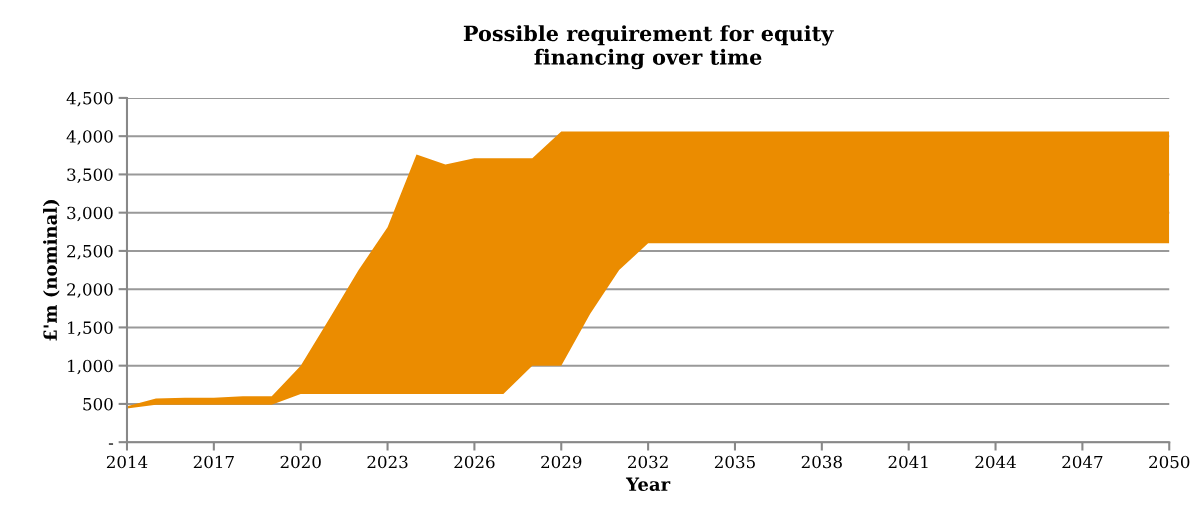 This screenshot has width=1198, height=510. Describe the element at coordinates (51, 270) in the screenshot. I see `y-axis-title: £'m (nominal)` at that location.